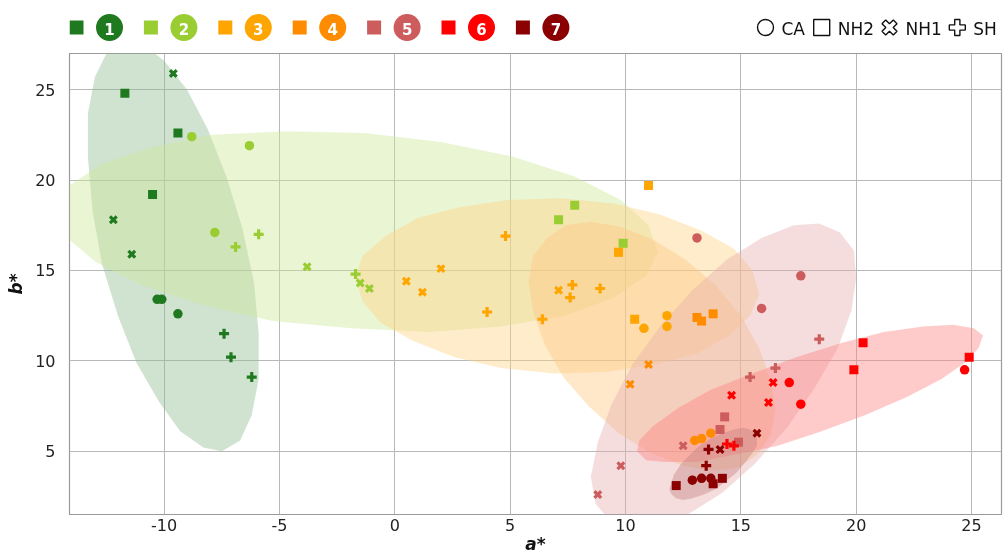 This screenshot has width=1003, height=556. Describe the element at coordinates (793, 28) in the screenshot. I see `legend-label: CA` at that location.